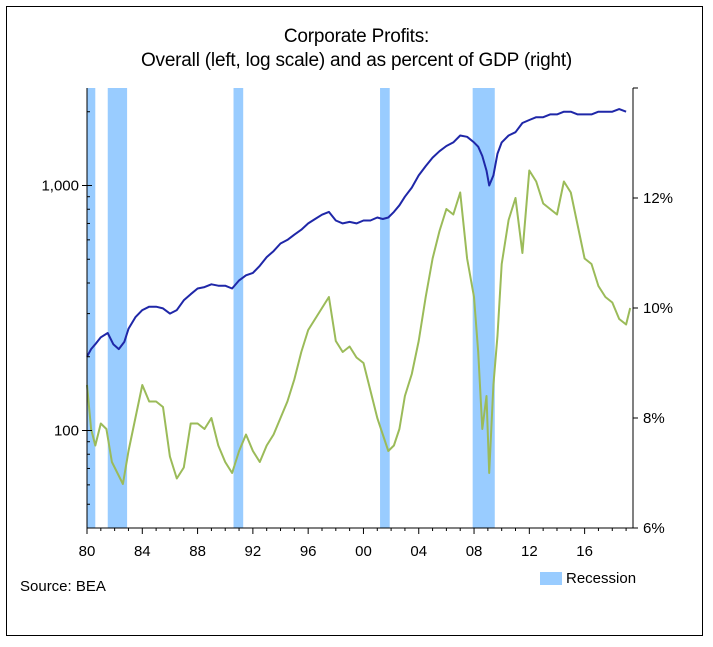 This screenshot has height=647, width=713. Describe the element at coordinates (658, 198) in the screenshot. I see `right-tick-label: 12%` at that location.